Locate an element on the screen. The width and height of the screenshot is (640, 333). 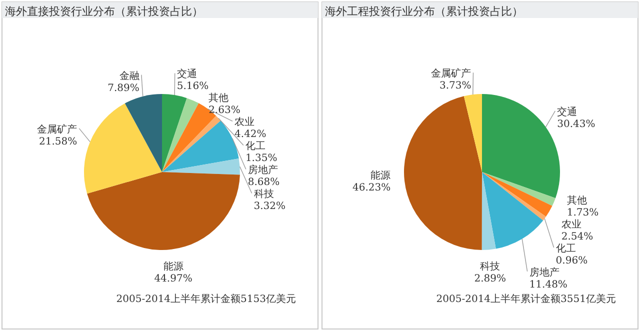
data-label: 2.63% is located at coordinates (224, 110).